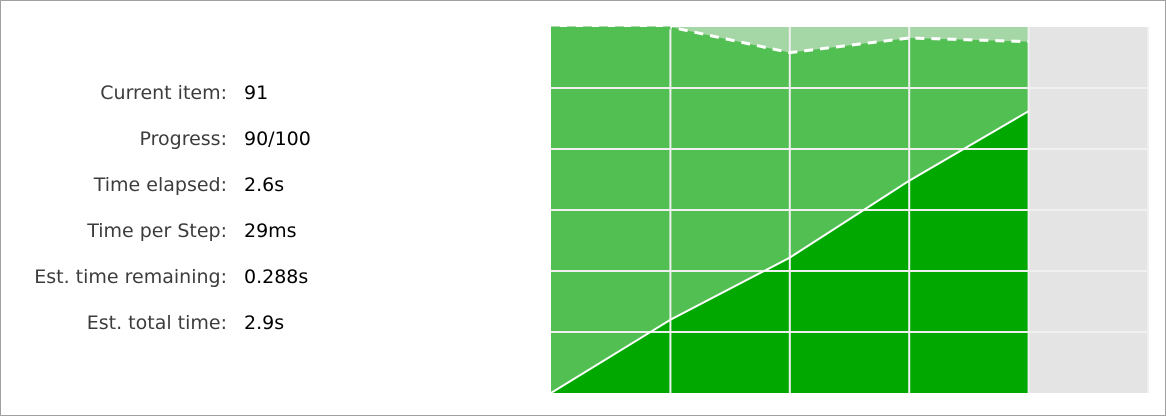 This screenshot has height=416, width=1166. I want to click on stat-value: 0.288s, so click(276, 277).